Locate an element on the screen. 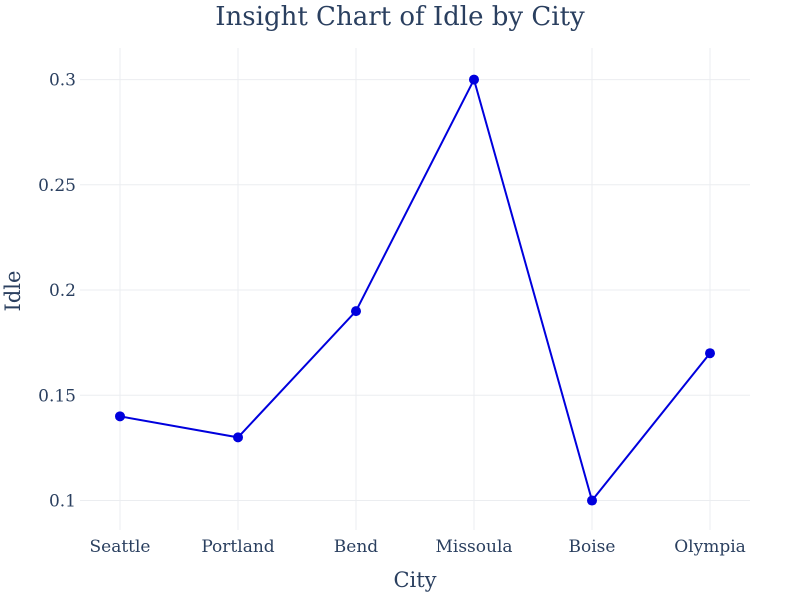 The width and height of the screenshot is (800, 600). x-tick-label: Boise is located at coordinates (592, 547).